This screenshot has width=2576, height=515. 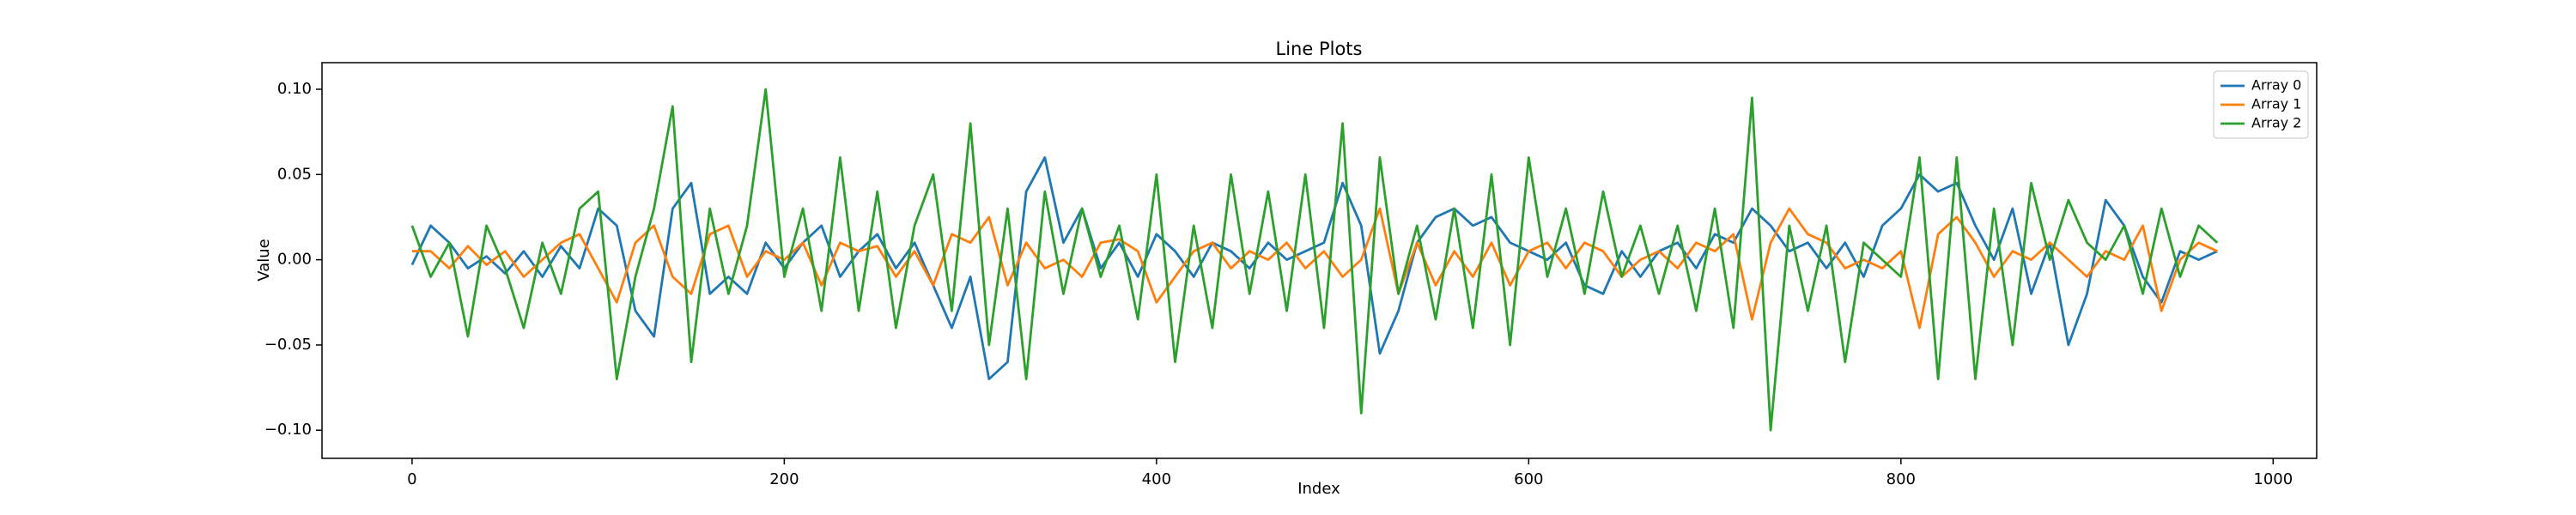 I want to click on x-tick-label: 800, so click(x=1901, y=479).